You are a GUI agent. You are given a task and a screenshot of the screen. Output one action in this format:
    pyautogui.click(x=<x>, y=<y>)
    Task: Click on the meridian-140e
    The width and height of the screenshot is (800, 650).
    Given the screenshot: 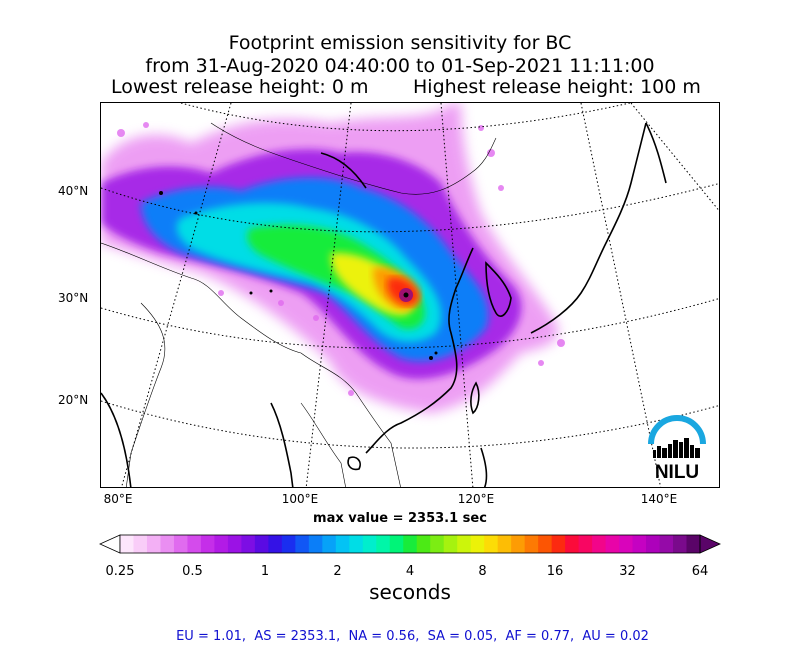 What is the action you would take?
    pyautogui.click(x=621, y=295)
    